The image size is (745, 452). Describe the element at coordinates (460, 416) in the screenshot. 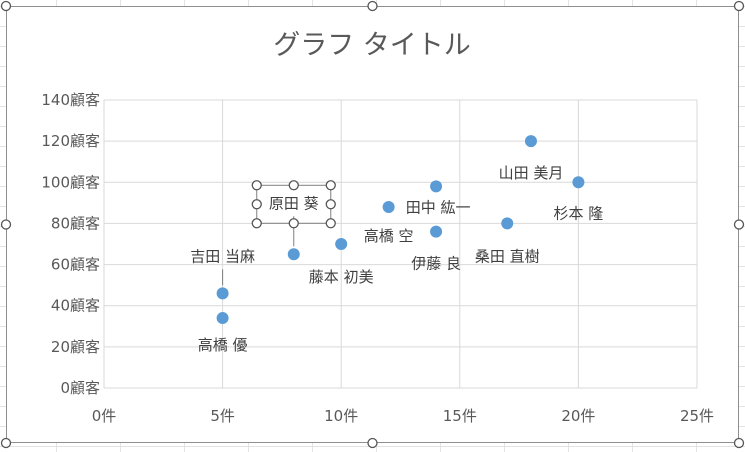

I see `x-tick-label: 15件` at that location.